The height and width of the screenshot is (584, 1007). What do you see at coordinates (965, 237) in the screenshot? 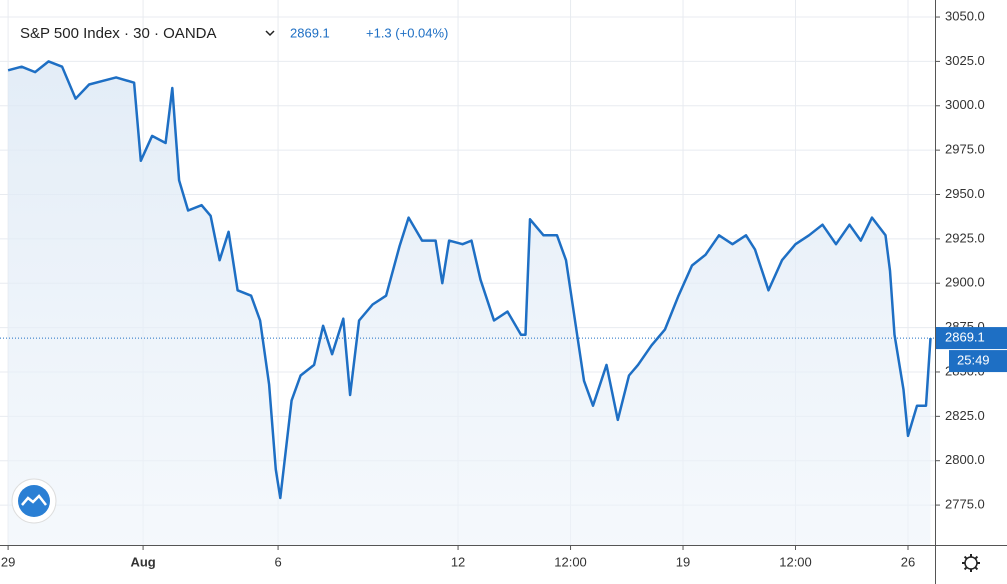
I see `y-tick-label: 2925.0` at bounding box center [965, 237].